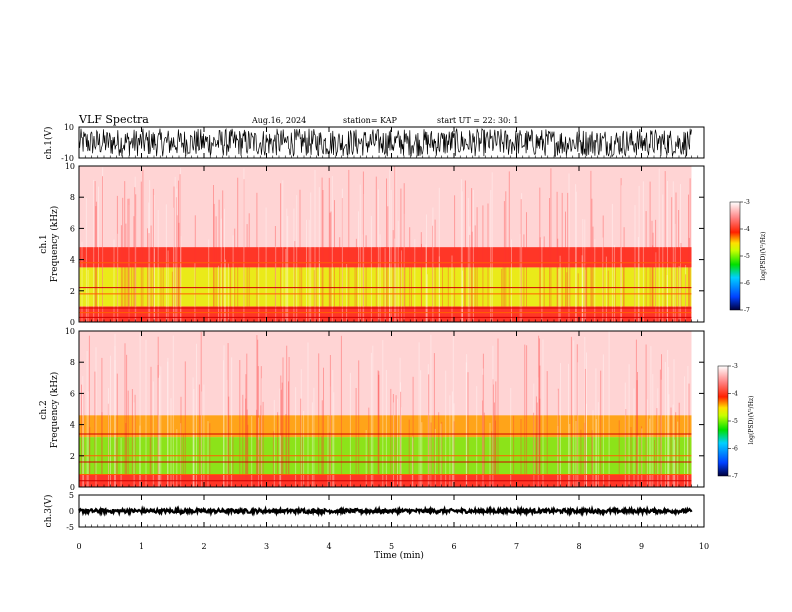  I want to click on x-tick-label: 2, so click(203, 546).